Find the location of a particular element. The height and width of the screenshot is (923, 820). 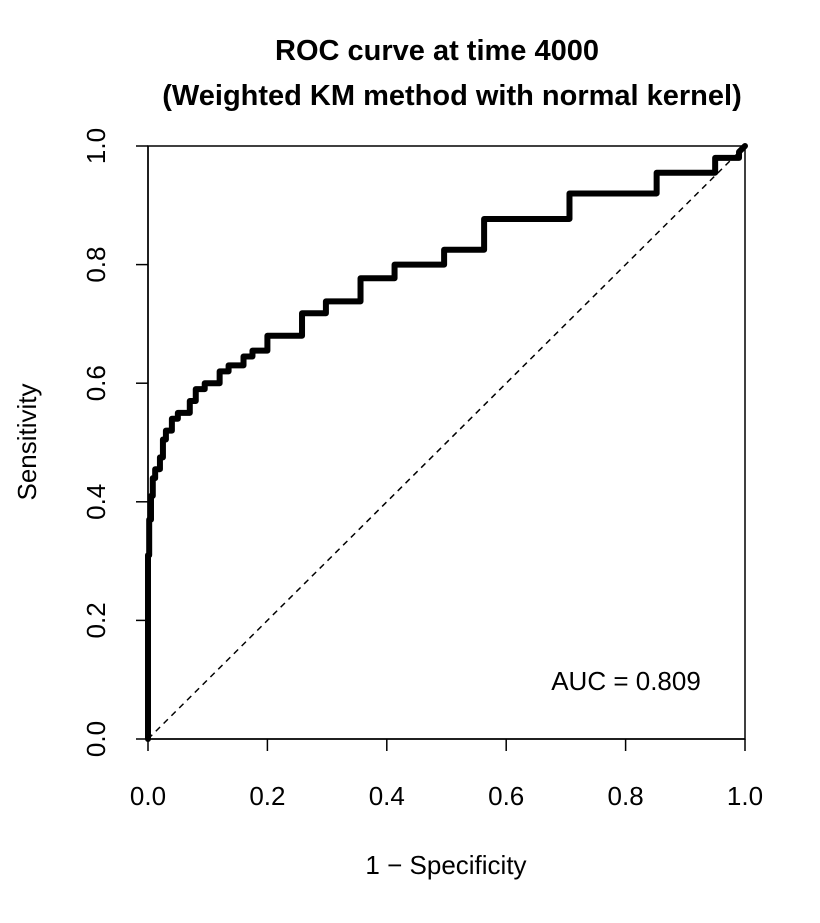

y-axis: 0.0 0.2 0.4 0.6 0.8 1.0 is located at coordinates (115, 442).